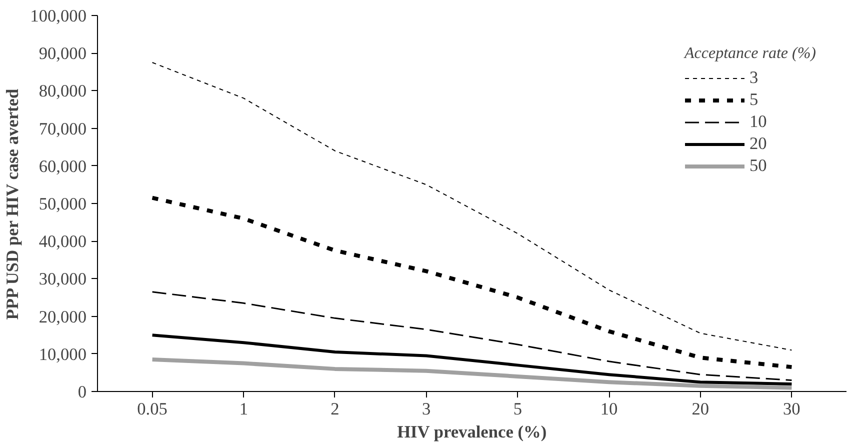 The image size is (868, 446). What do you see at coordinates (426, 409) in the screenshot?
I see `x-tick-label: 3` at bounding box center [426, 409].